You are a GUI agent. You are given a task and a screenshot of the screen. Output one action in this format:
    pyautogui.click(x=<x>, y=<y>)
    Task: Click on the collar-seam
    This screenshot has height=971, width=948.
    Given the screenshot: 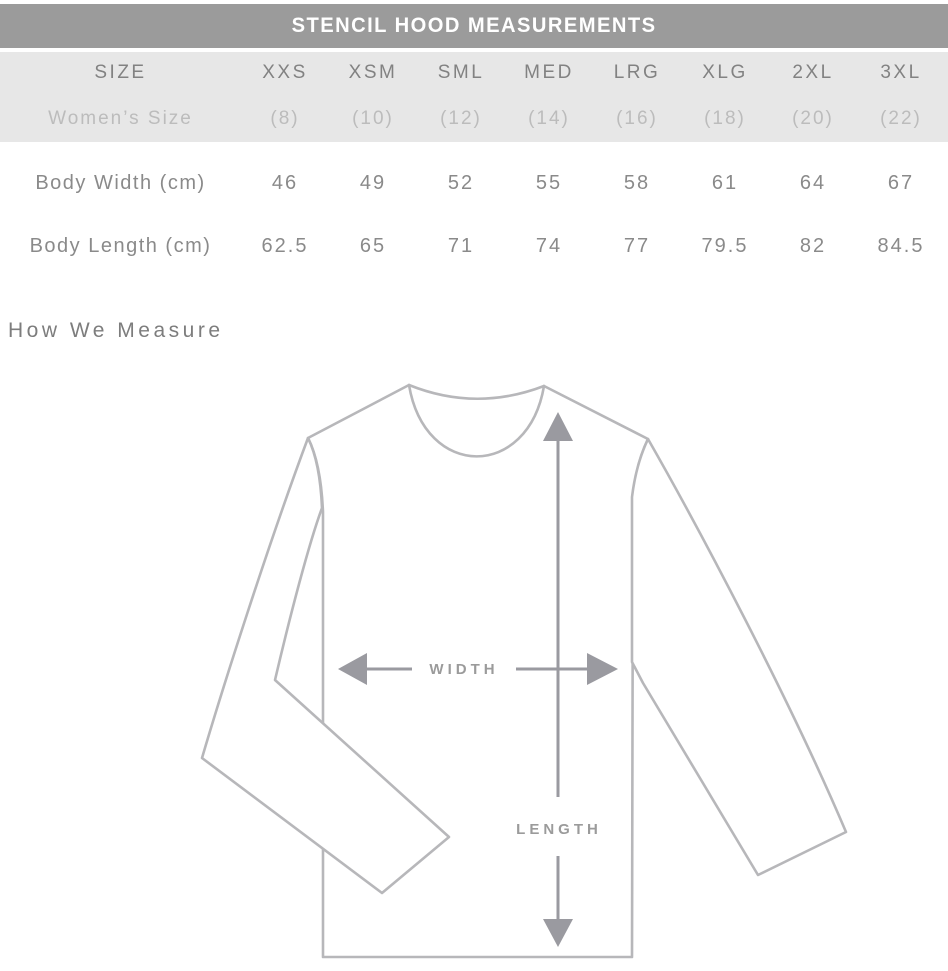 What is the action you would take?
    pyautogui.click(x=476, y=392)
    